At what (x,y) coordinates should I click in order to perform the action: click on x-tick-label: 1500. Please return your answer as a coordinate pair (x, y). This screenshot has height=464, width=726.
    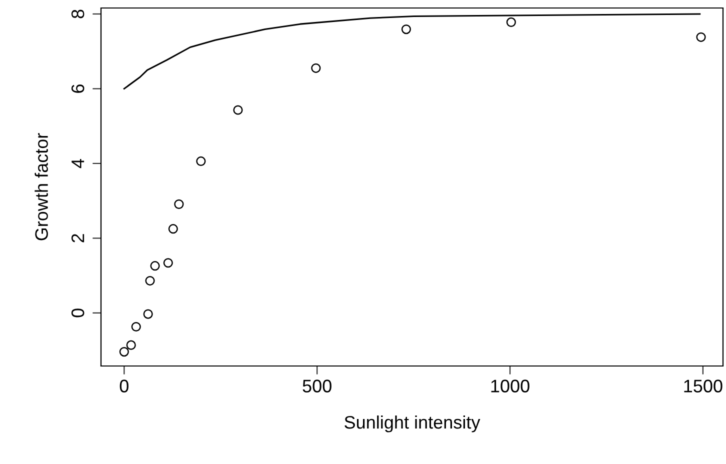
    Looking at the image, I should click on (703, 386).